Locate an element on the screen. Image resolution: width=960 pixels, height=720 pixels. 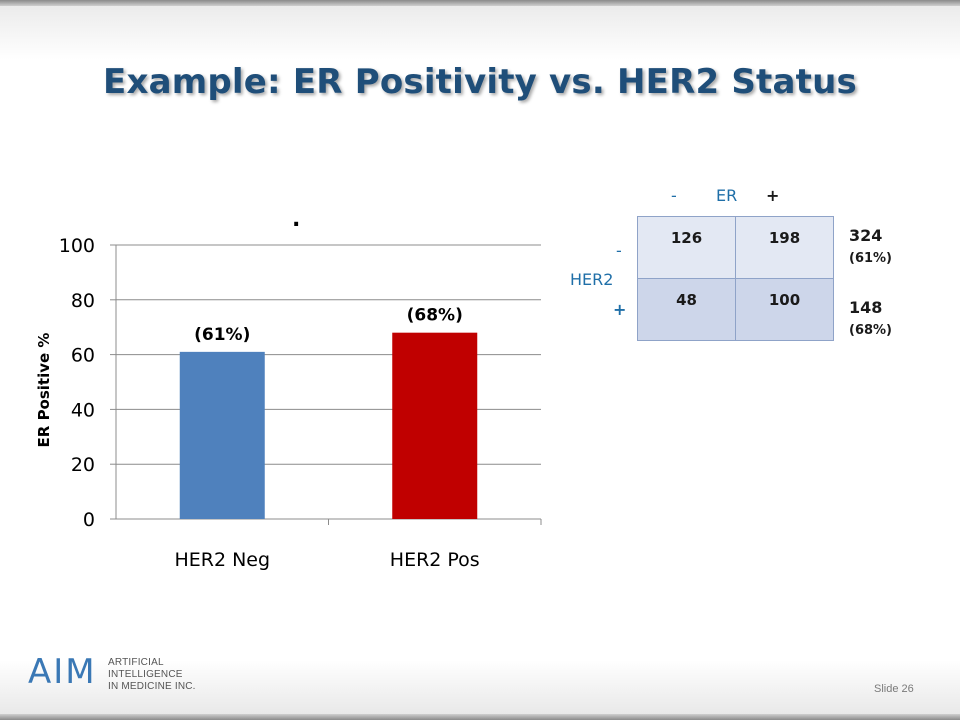
row-total-percent: (68%) is located at coordinates (870, 330).